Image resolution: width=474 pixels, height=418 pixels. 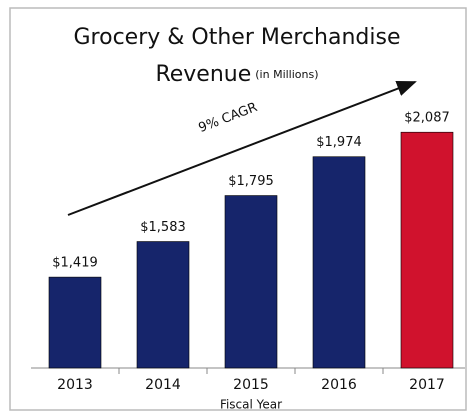 I want to click on subtitle: Revenue, so click(x=203, y=74).